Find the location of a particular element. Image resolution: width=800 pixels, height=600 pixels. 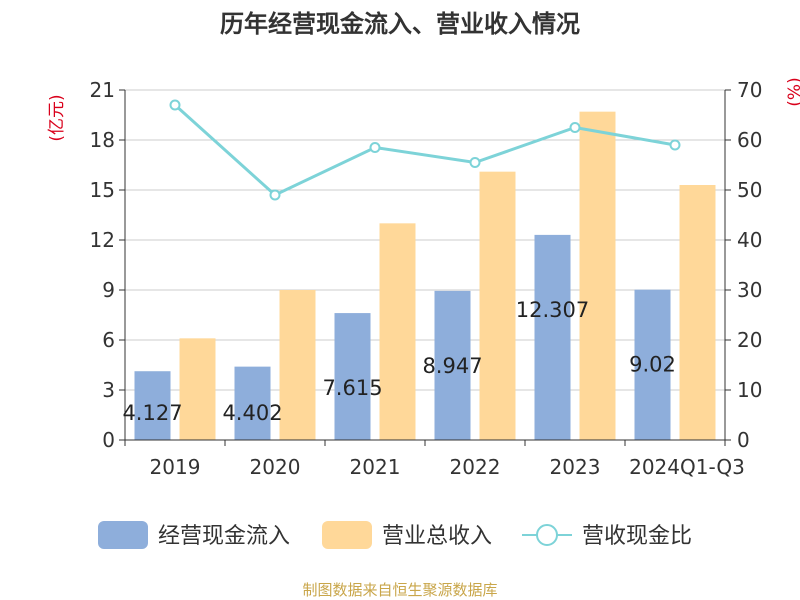

left-tick-label: 12 is located at coordinates (102, 240).